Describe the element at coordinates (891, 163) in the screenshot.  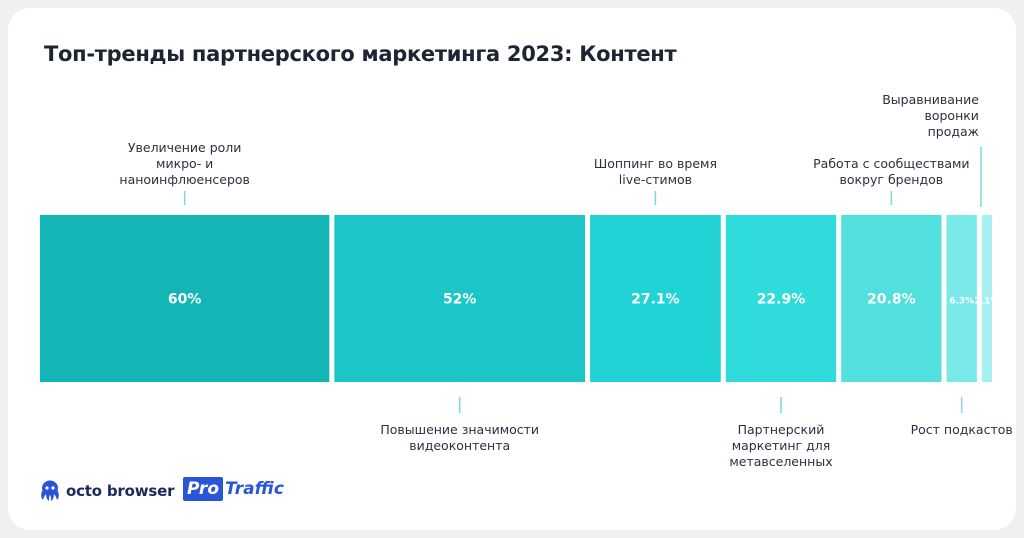
I see `category-label-5-line-1: Работа с сообществами` at that location.